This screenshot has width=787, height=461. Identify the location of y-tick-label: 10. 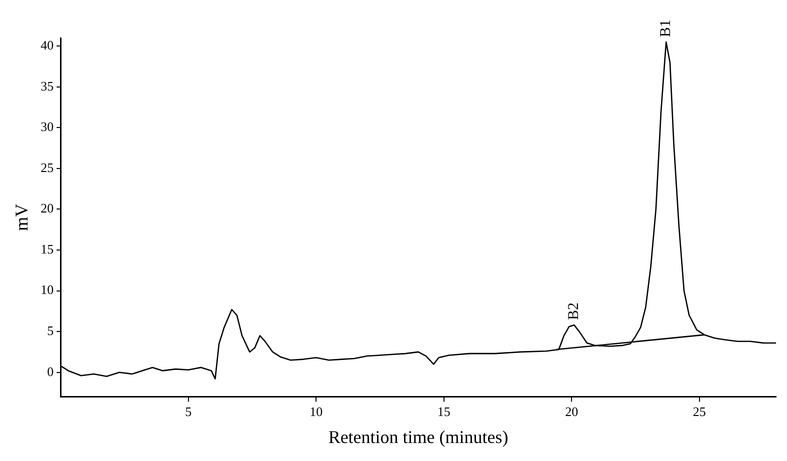
(47, 290).